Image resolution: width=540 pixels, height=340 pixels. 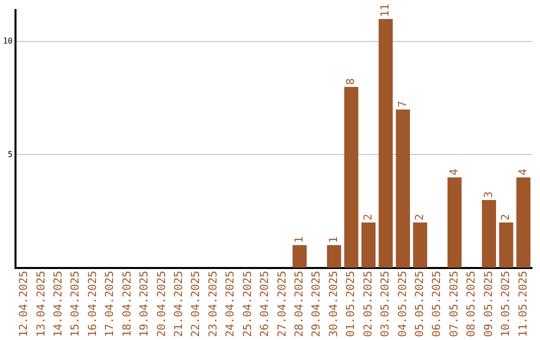 What do you see at coordinates (23, 304) in the screenshot?
I see `x-tick-label: 12.04.2025` at bounding box center [23, 304].